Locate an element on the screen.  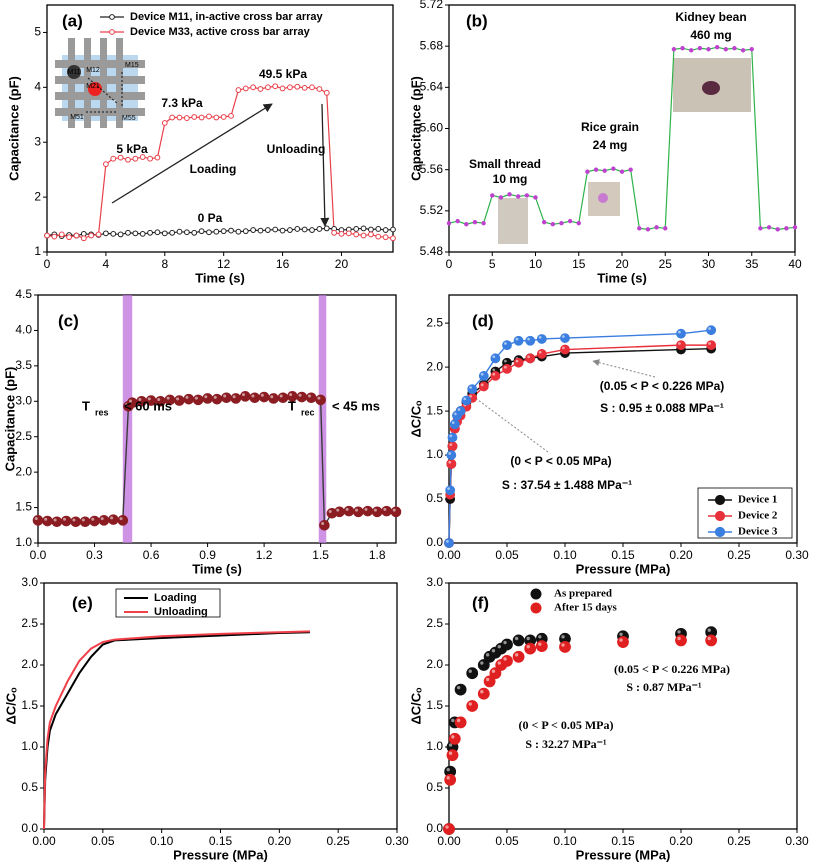
annotation: 49.5 kPa is located at coordinates (283, 74).